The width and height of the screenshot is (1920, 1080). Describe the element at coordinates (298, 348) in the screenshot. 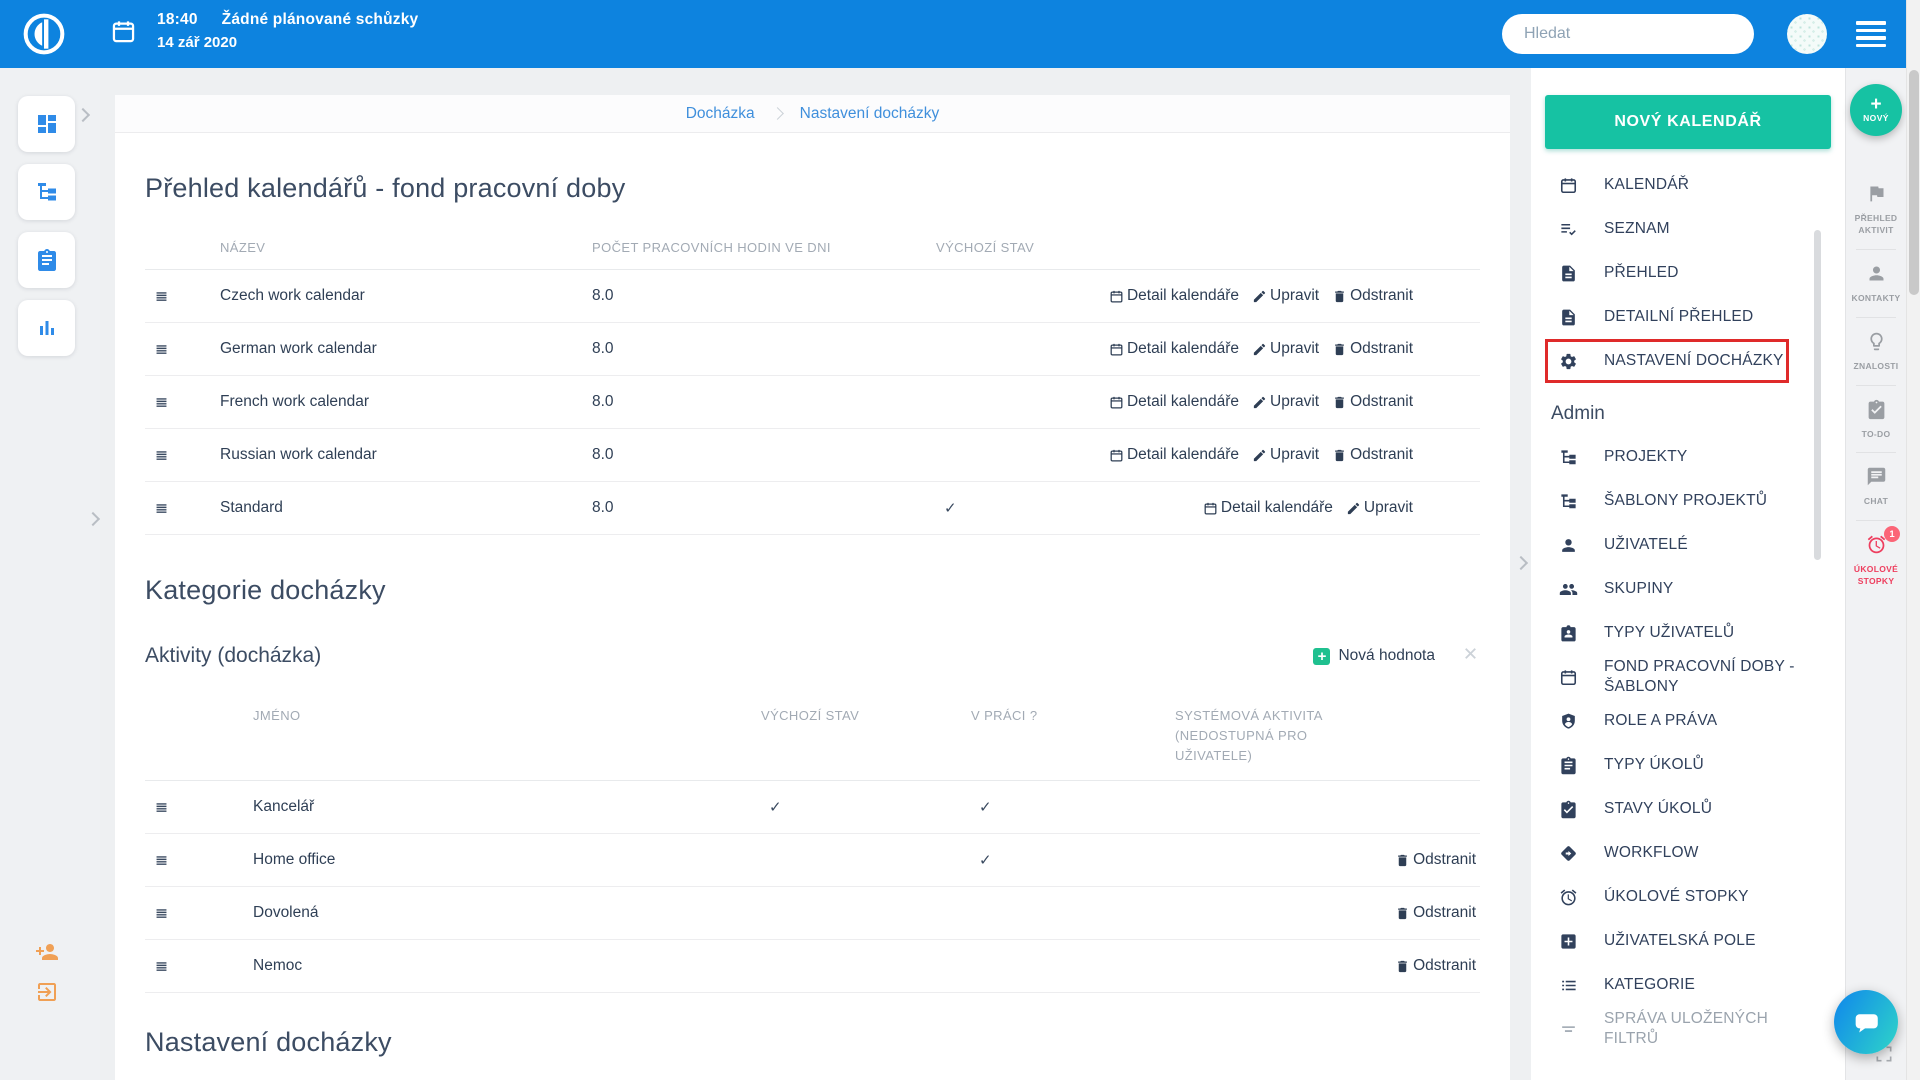

I see `calendar-name: German work calendar` at that location.